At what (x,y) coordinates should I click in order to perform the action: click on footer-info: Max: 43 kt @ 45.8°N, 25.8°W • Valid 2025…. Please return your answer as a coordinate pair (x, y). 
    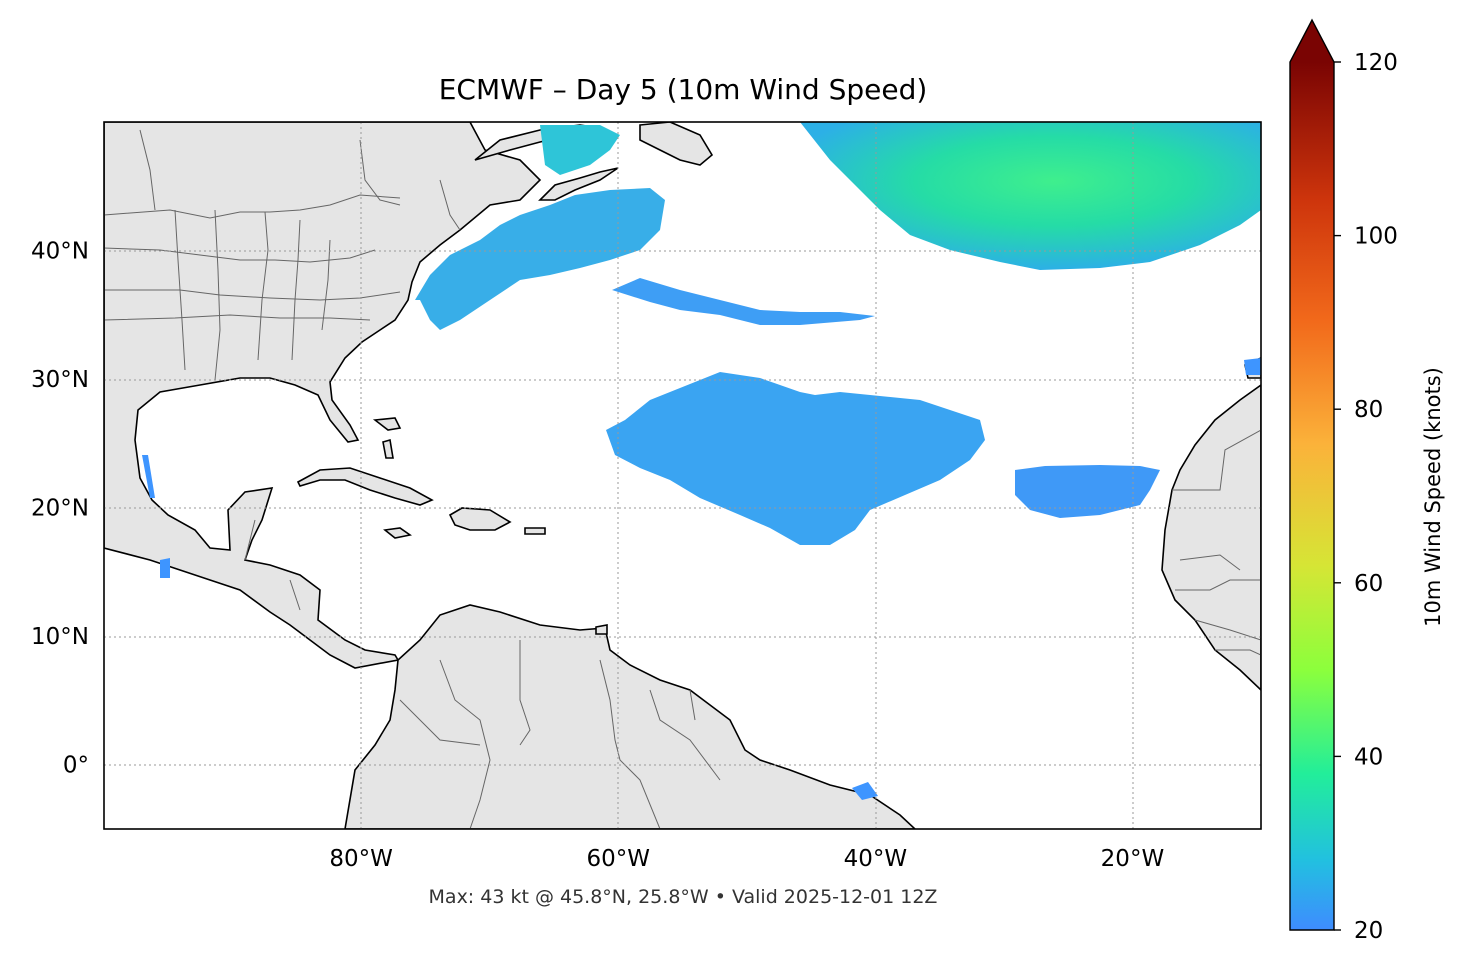
    Looking at the image, I should click on (683, 897).